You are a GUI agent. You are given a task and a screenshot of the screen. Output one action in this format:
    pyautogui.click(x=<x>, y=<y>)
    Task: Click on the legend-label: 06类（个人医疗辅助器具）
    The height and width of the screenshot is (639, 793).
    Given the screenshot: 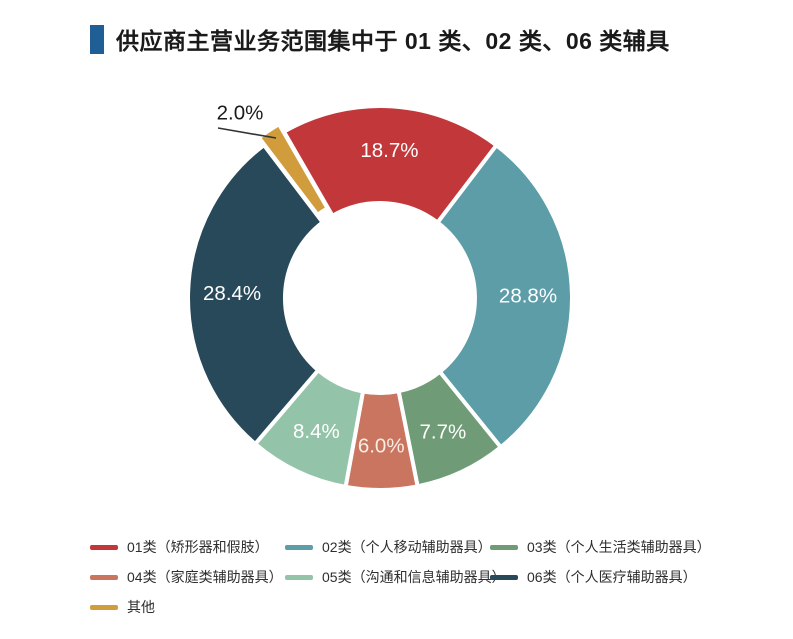 What is the action you would take?
    pyautogui.click(x=612, y=577)
    